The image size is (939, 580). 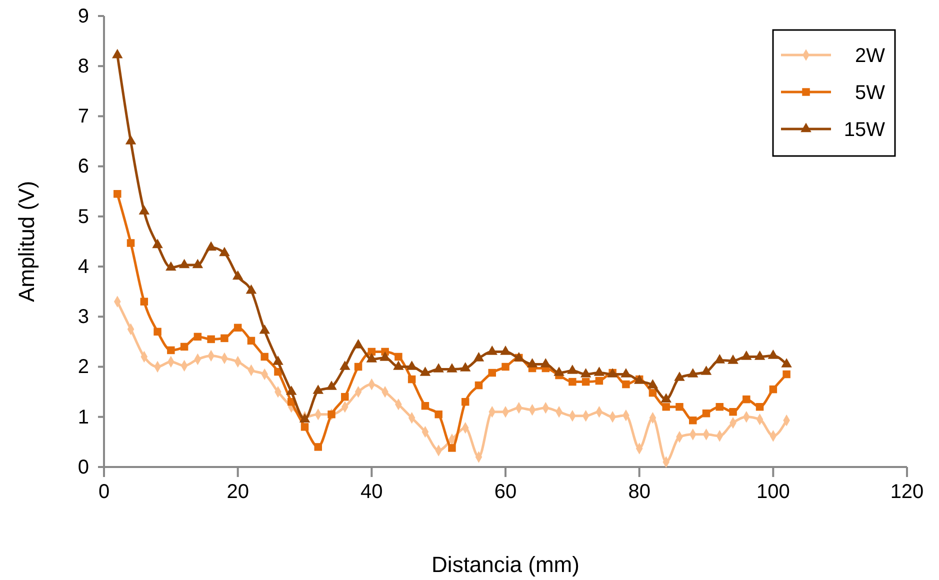 I want to click on legend-label: 5W, so click(x=870, y=93).